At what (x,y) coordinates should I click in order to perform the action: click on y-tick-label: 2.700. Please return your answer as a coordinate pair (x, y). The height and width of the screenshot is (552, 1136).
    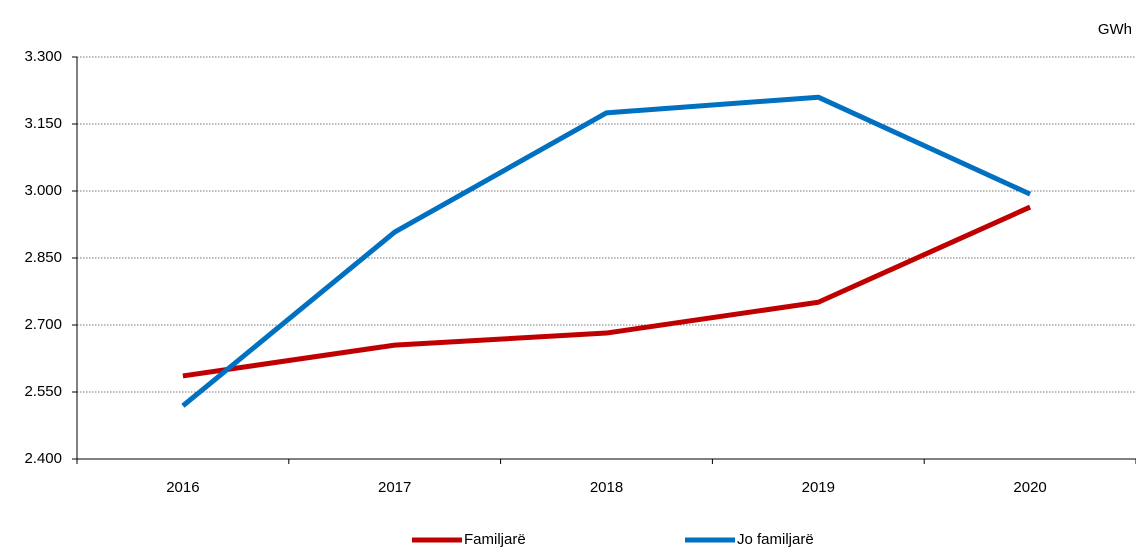
    Looking at the image, I should click on (43, 324).